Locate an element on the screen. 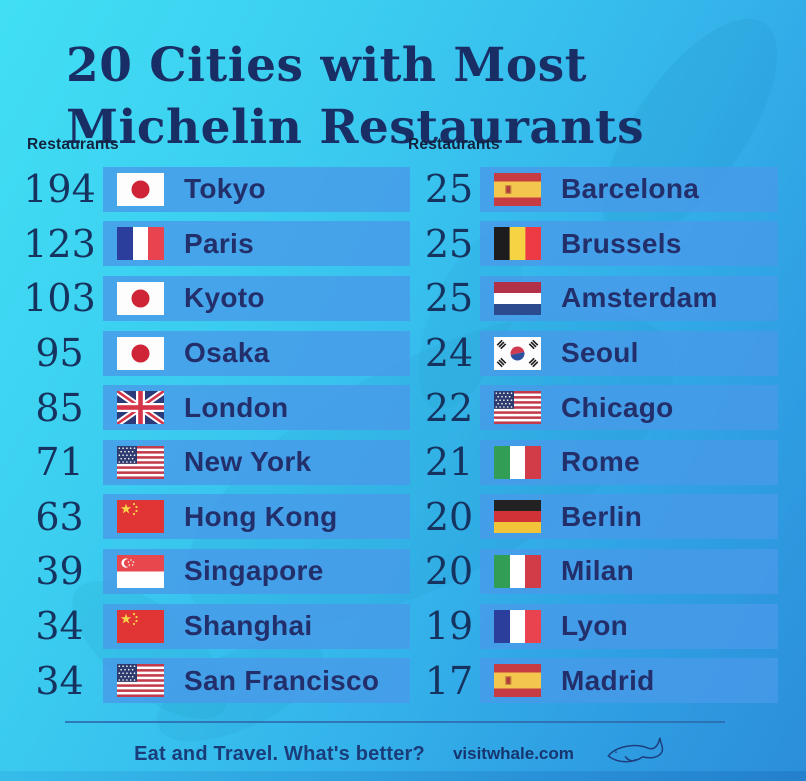 The image size is (806, 781). footer-tagline: Eat and Travel. What's better? is located at coordinates (279, 753).